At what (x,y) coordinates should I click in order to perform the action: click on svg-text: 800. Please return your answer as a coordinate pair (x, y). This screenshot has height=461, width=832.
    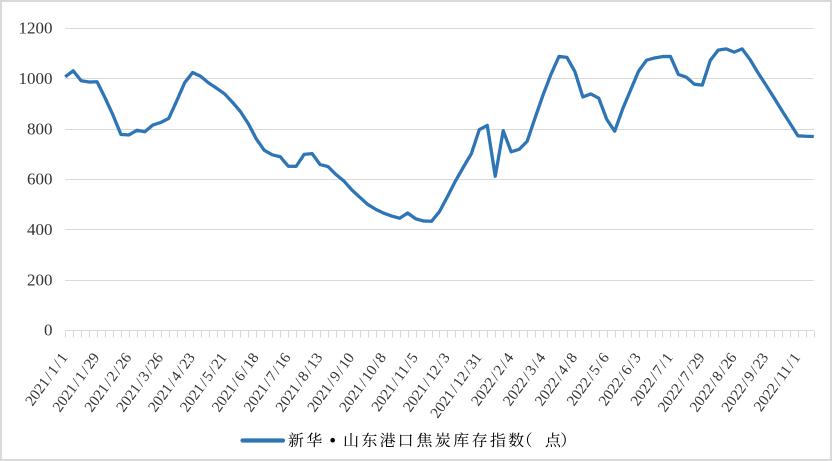
    Looking at the image, I should click on (40, 128).